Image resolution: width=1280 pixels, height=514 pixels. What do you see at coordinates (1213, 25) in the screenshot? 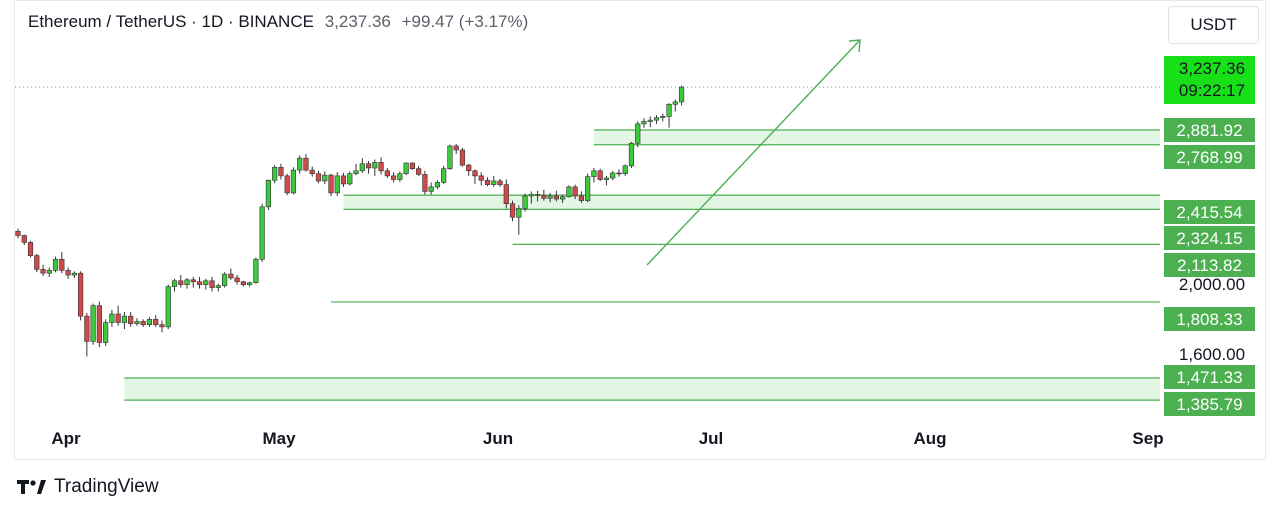
I see `currency-button: USDT` at bounding box center [1213, 25].